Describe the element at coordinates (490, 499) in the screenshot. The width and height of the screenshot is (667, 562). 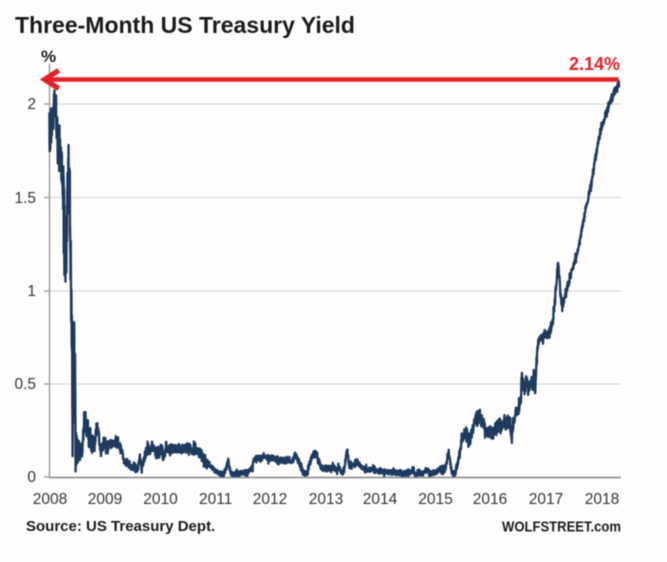
I see `svg-text: 2016` at that location.